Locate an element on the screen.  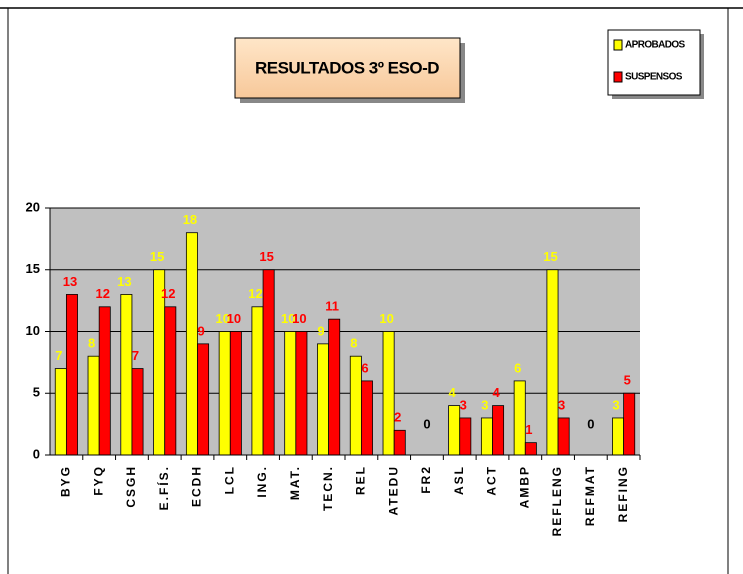
legend-label: APROBADOS is located at coordinates (655, 45).